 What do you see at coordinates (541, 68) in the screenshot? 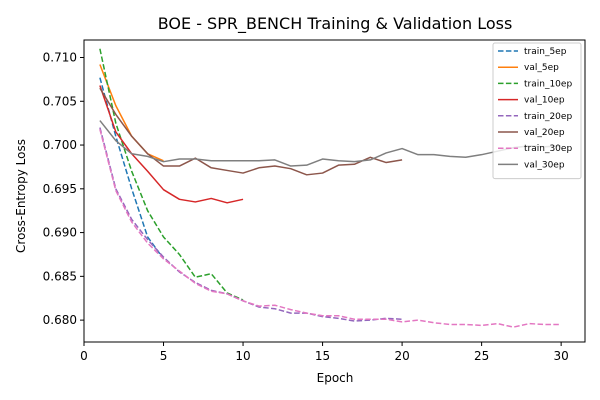
I see `legend-label: val_5ep` at bounding box center [541, 68].